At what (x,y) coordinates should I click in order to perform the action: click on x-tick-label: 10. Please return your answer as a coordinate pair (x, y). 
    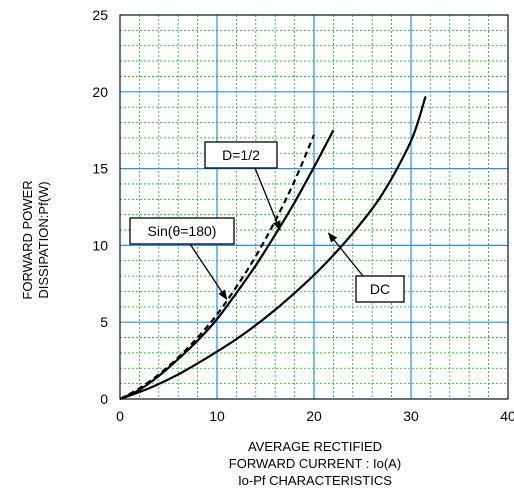
    Looking at the image, I should click on (217, 416).